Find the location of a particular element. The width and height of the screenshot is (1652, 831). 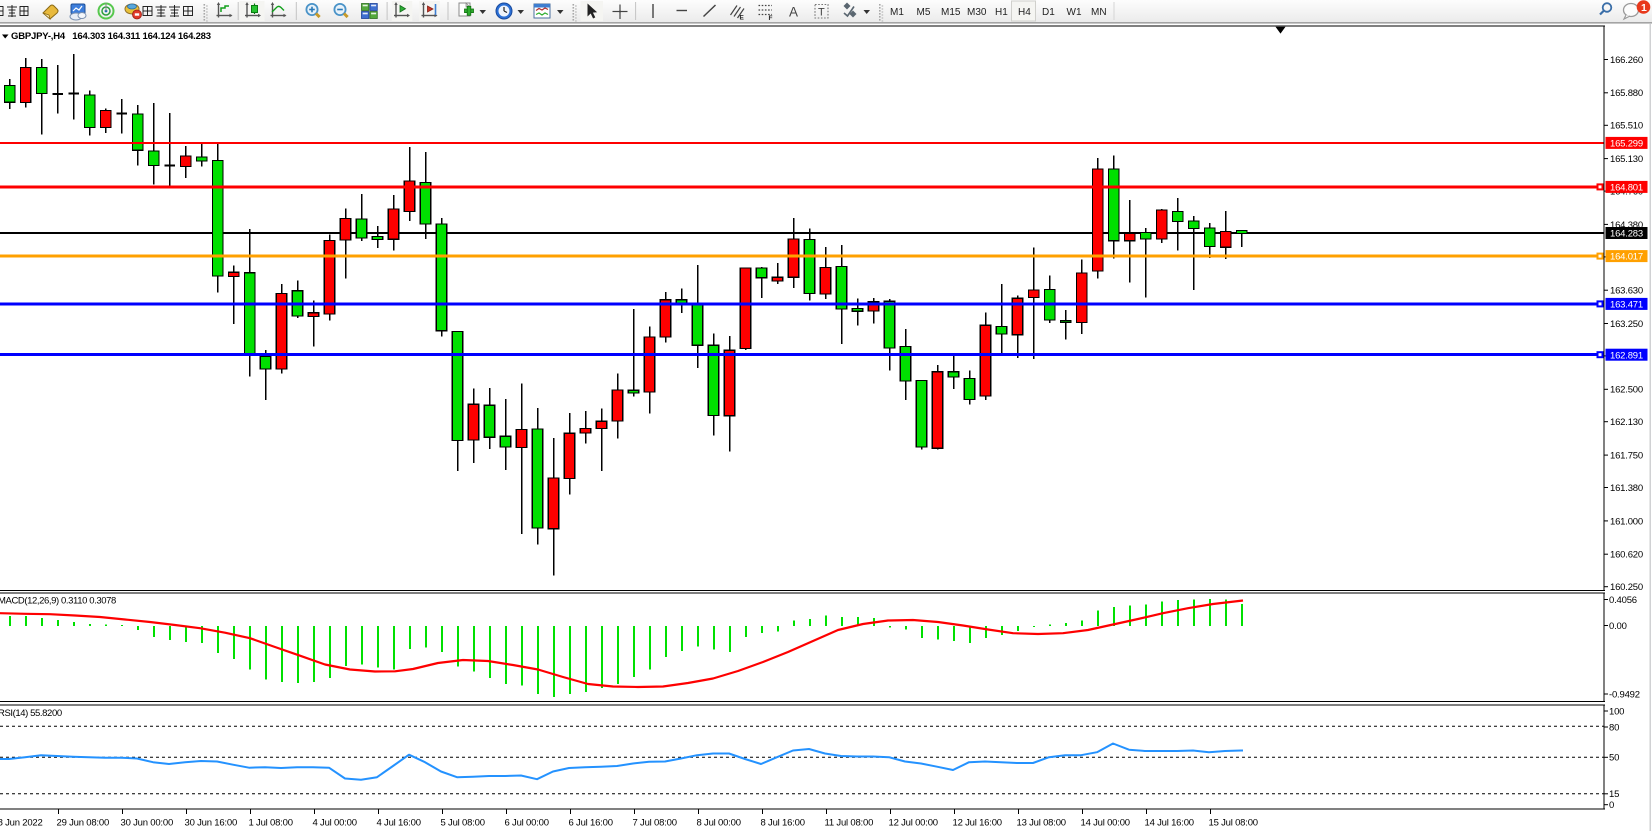

svg-text: F is located at coordinates (771, 18).